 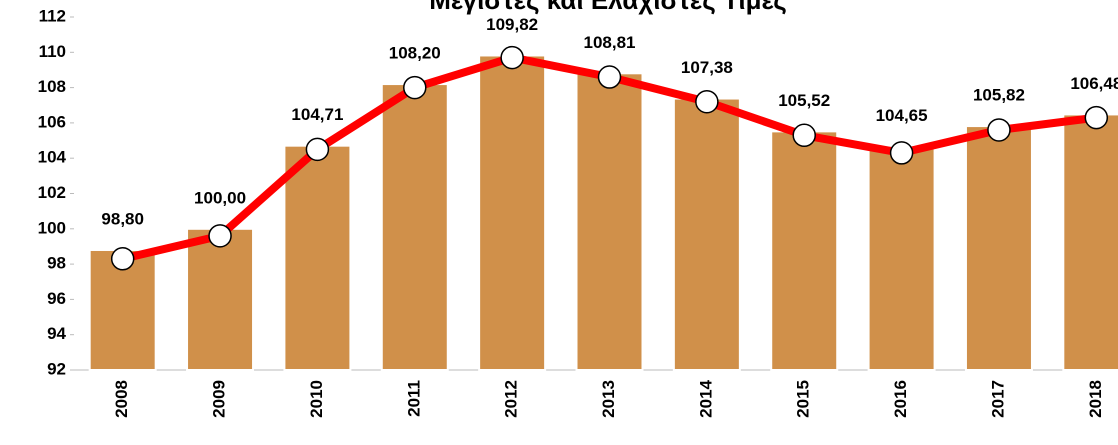 What do you see at coordinates (707, 67) in the screenshot?
I see `value-label: 107,38` at bounding box center [707, 67].